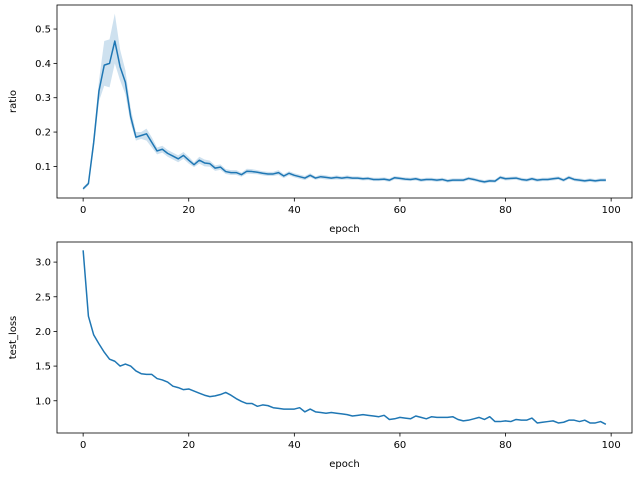 The image size is (640, 480). What do you see at coordinates (43, 367) in the screenshot?
I see `y-tick-label: 1.5` at bounding box center [43, 367].